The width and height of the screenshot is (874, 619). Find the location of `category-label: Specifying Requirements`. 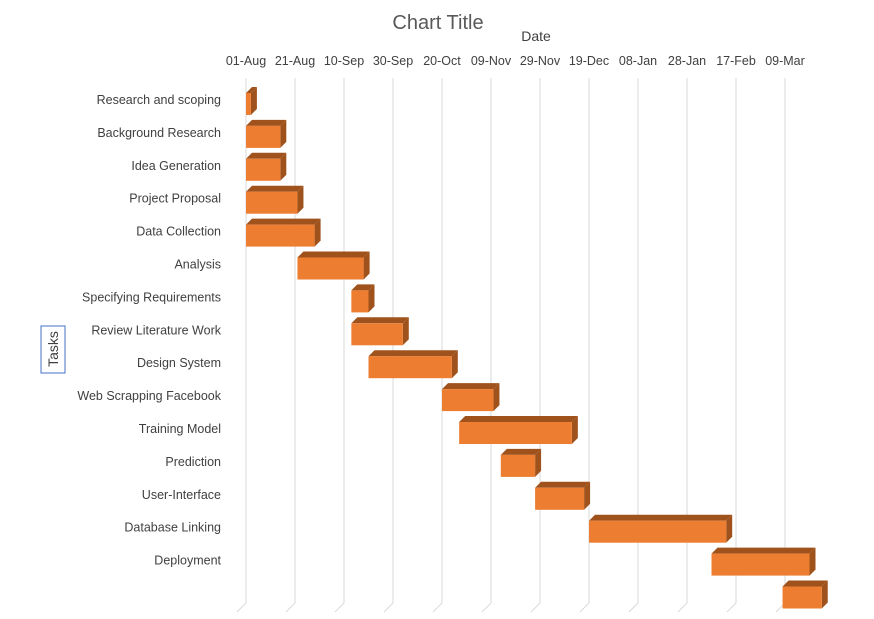

category-label: Specifying Requirements is located at coordinates (151, 297).